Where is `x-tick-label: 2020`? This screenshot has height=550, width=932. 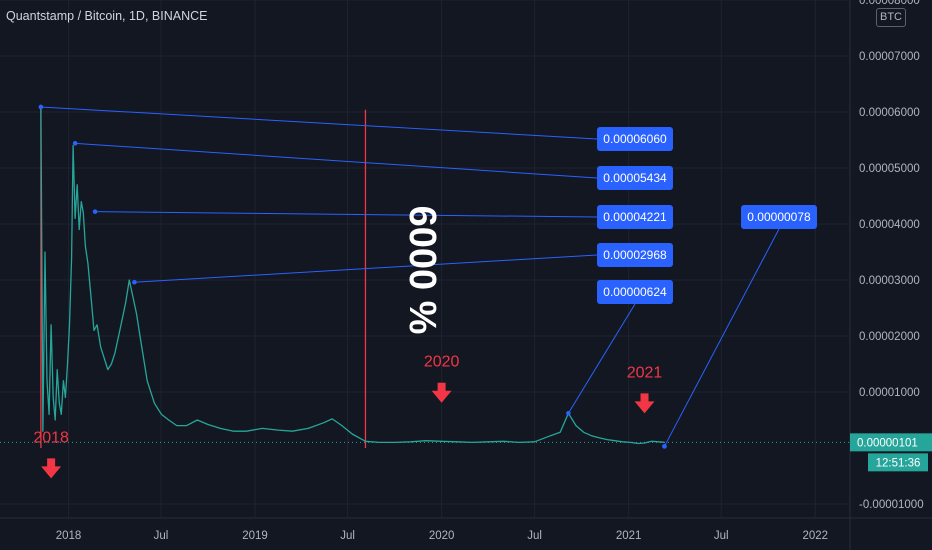
x-tick-label: 2020 is located at coordinates (442, 536).